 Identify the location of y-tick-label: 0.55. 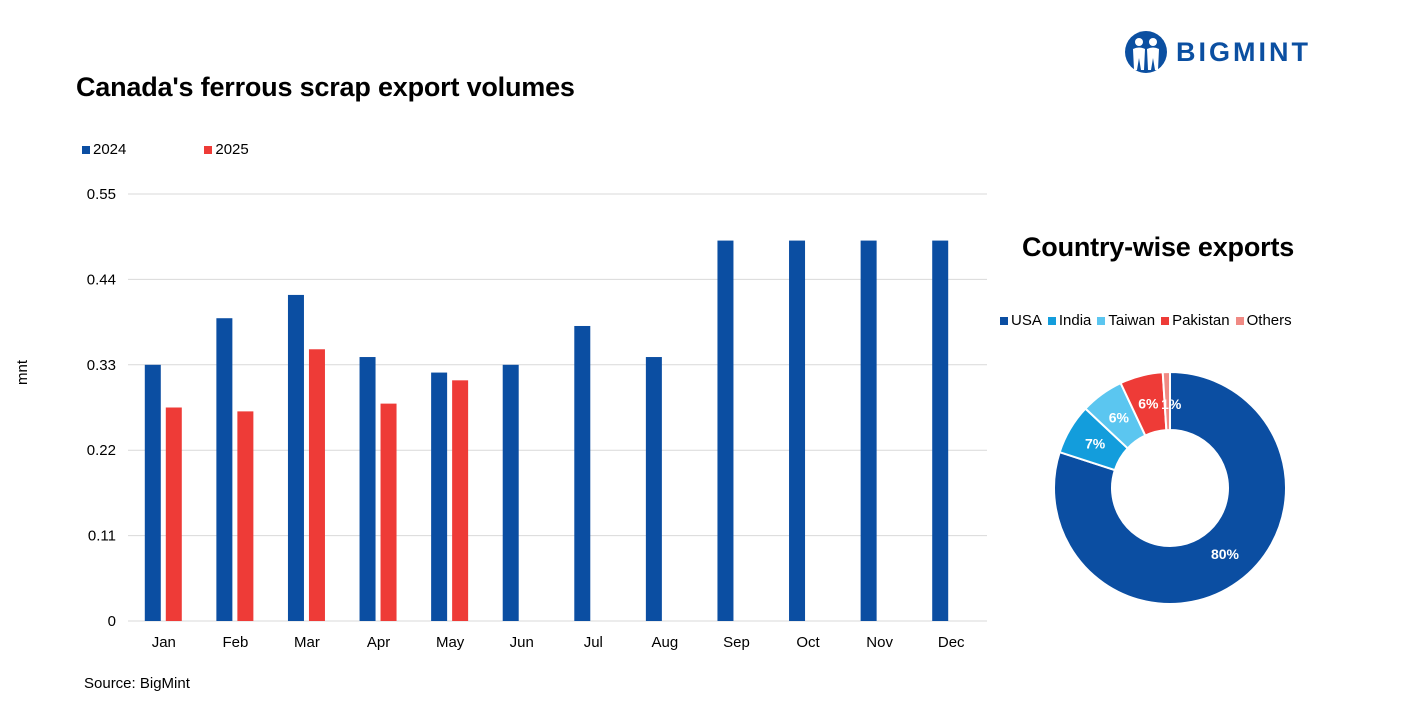
(101, 194).